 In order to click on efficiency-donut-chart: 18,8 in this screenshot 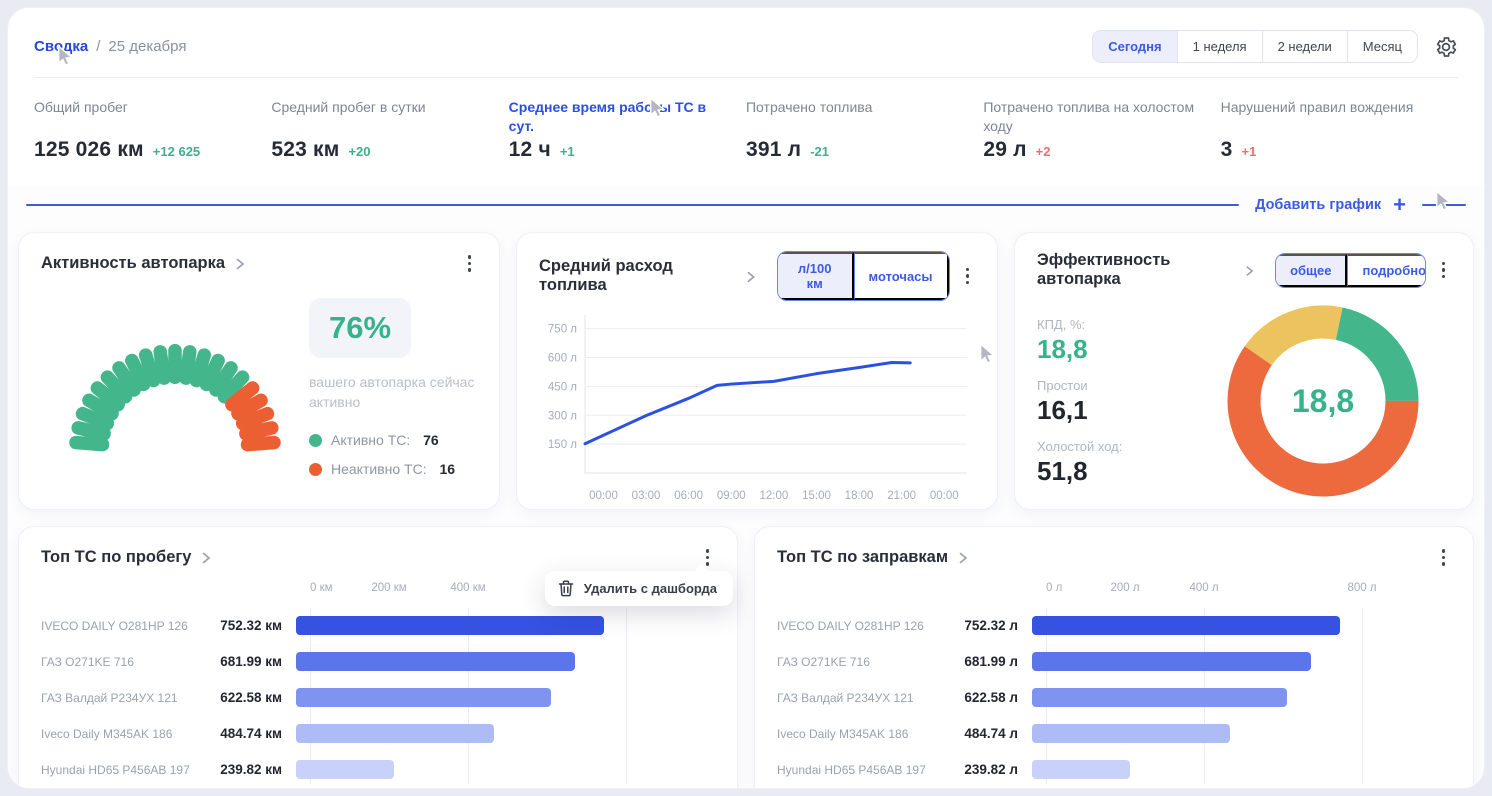, I will do `click(1323, 401)`.